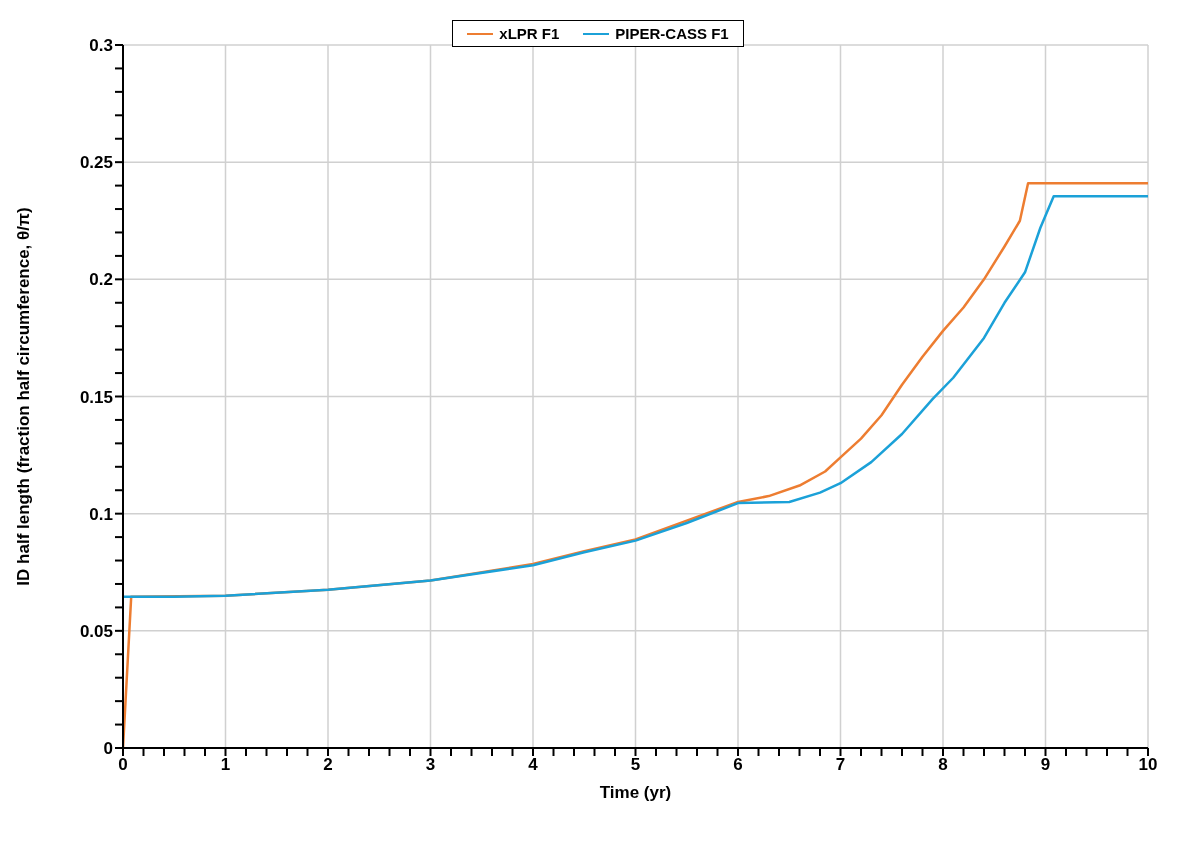 The height and width of the screenshot is (845, 1185). I want to click on x-tick-label: 4, so click(533, 765).